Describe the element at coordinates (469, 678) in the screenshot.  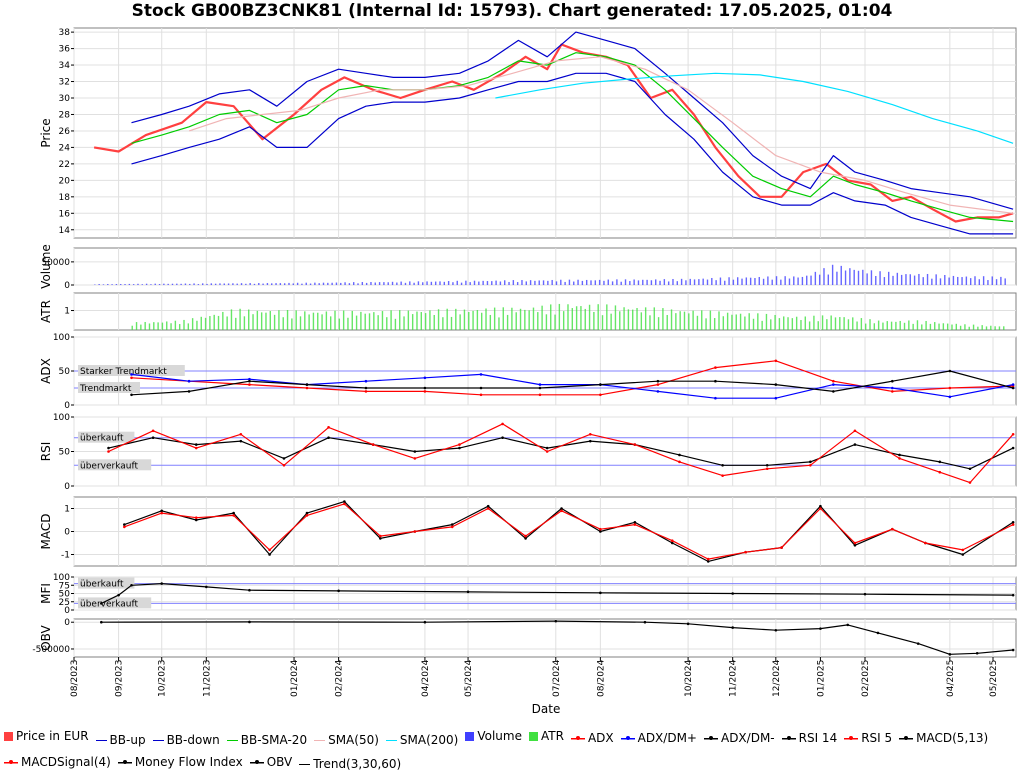
I see `x-tick-label: 05/2024` at that location.